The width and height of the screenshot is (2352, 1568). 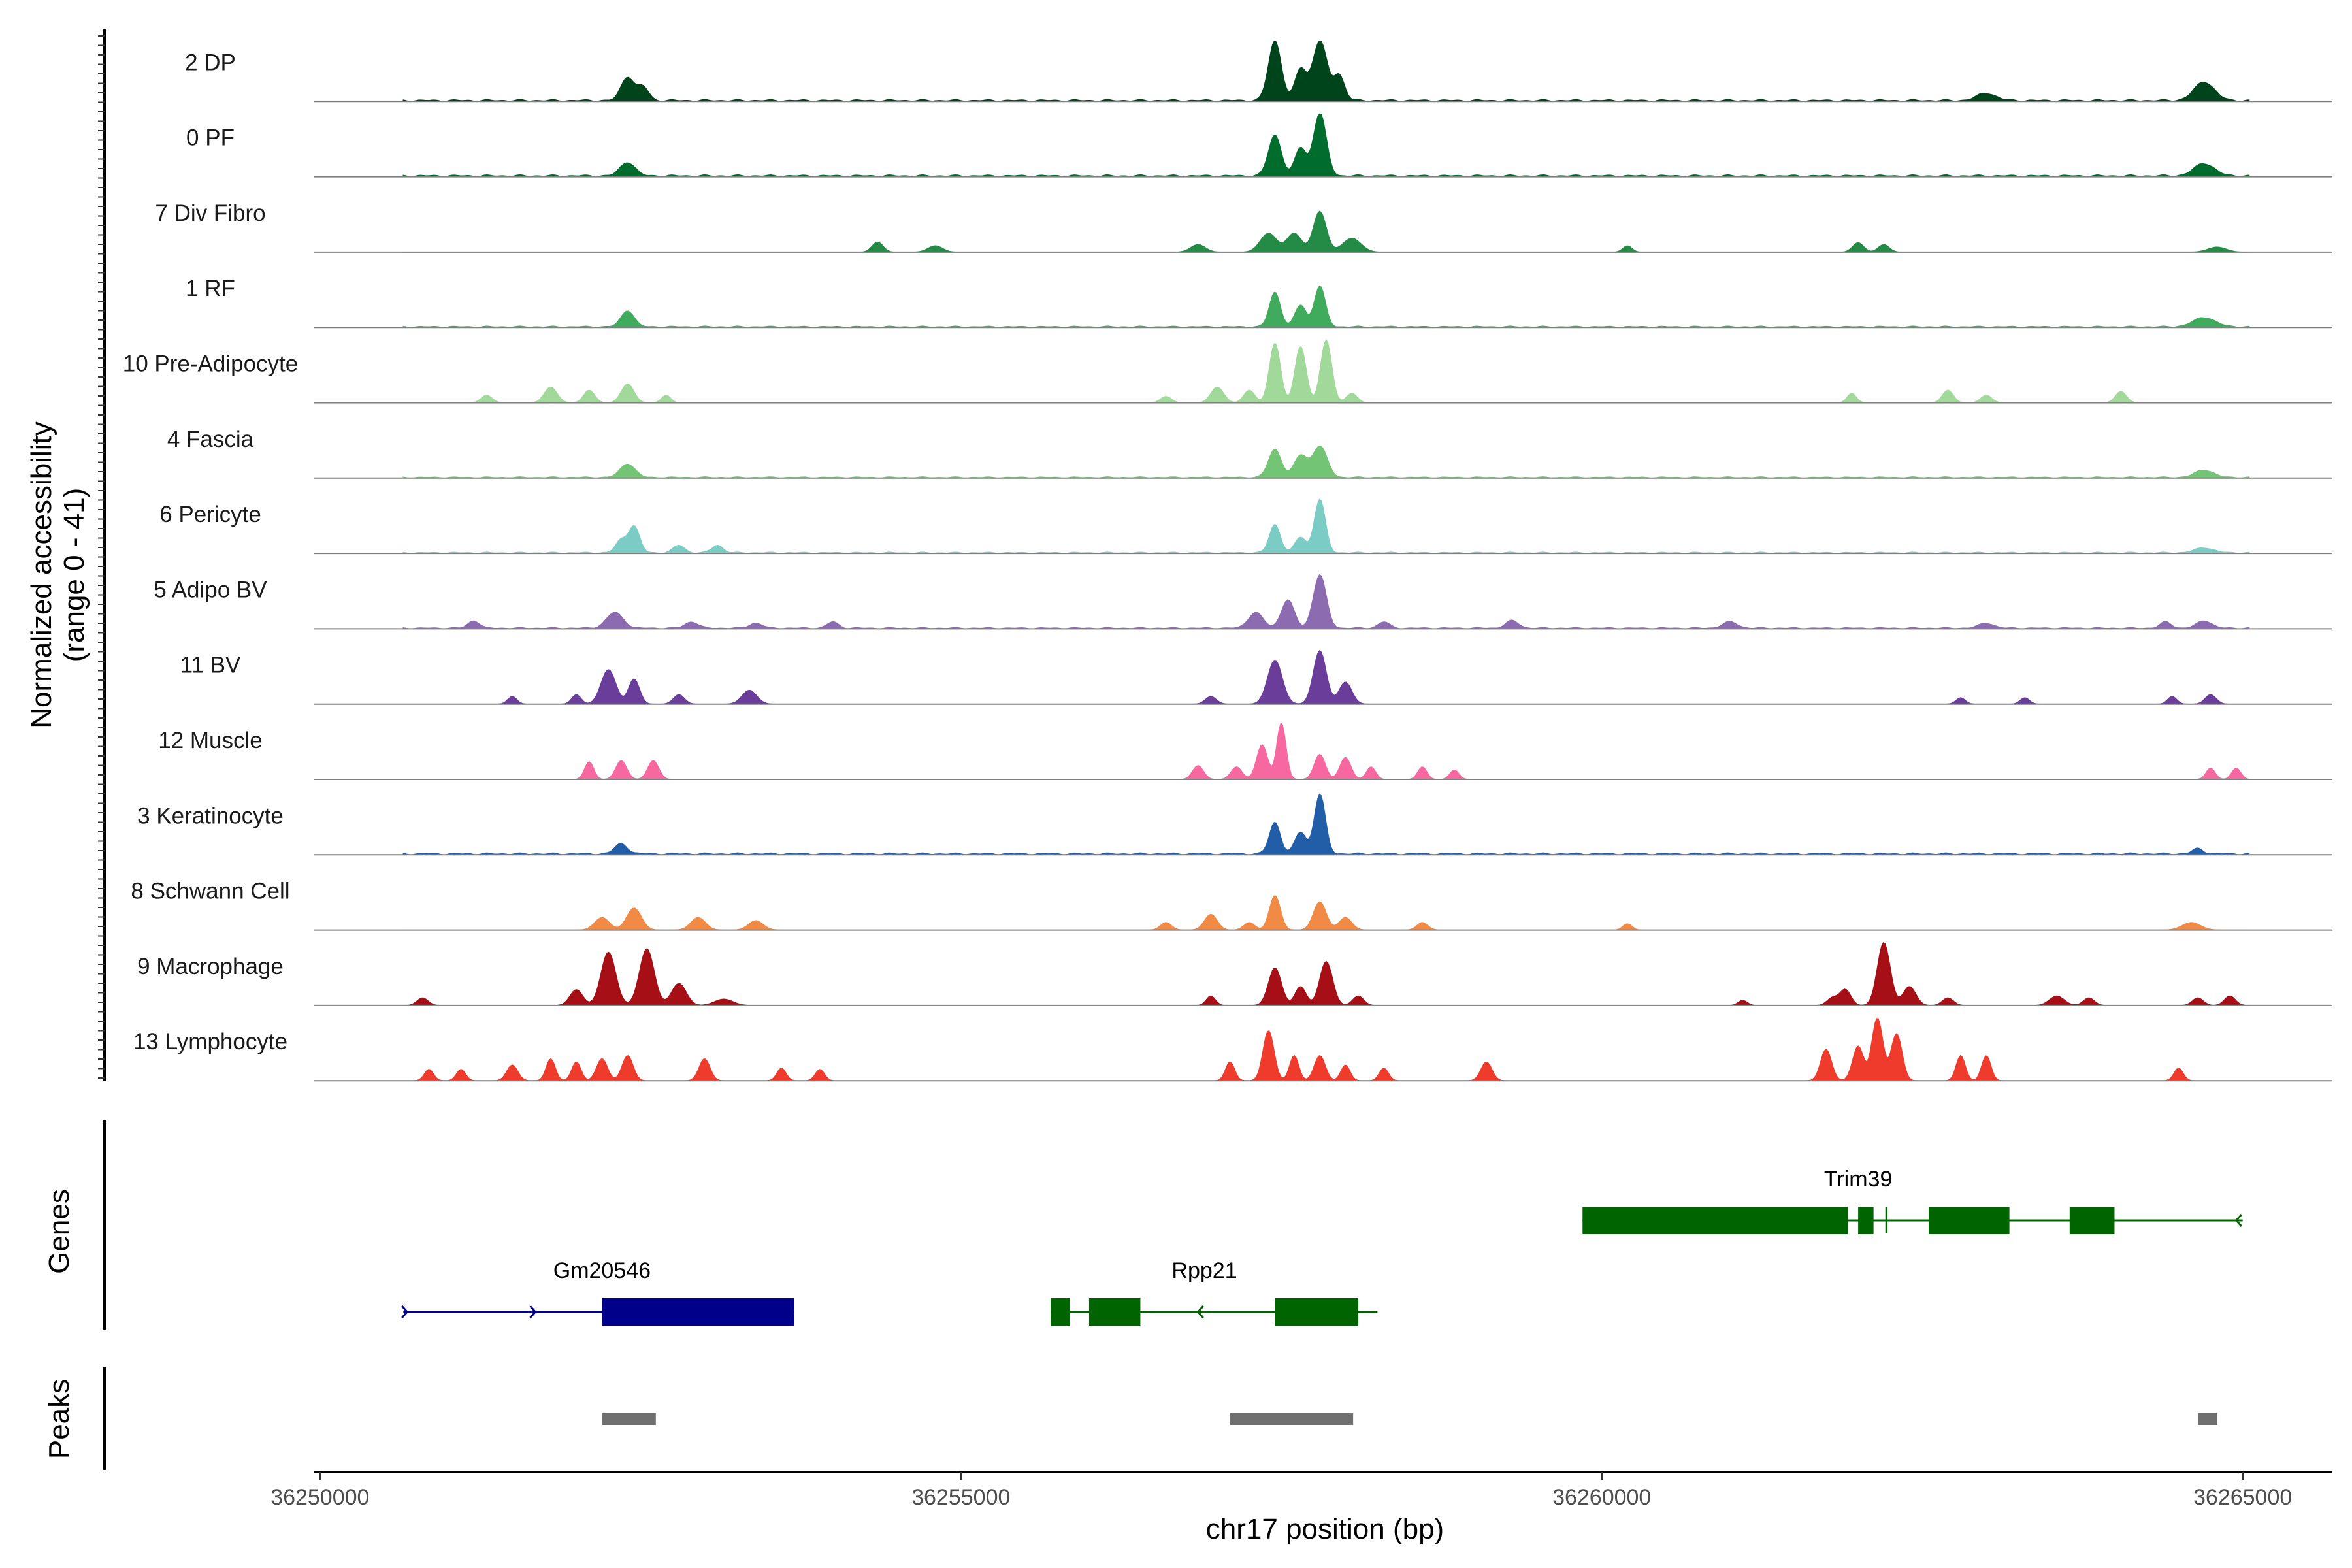 What do you see at coordinates (1322, 1246) in the screenshot?
I see `genes-track: Gm20546 Rpp21 Trim39` at bounding box center [1322, 1246].